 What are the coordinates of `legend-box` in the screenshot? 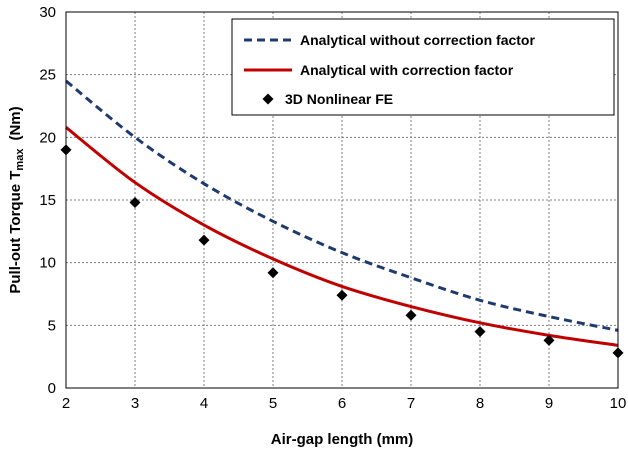 It's located at (423, 67).